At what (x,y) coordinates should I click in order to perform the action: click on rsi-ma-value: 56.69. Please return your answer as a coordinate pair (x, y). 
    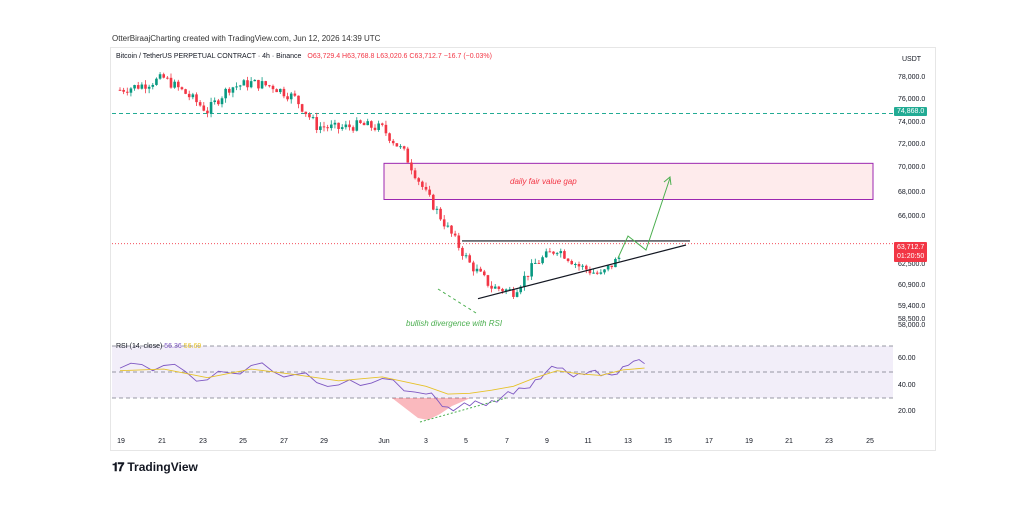
    Looking at the image, I should click on (192, 346).